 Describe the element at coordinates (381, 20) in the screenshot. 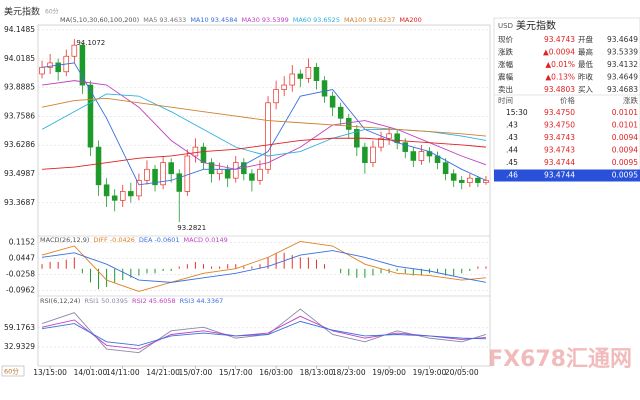

I see `legend-value: 93.6237` at that location.